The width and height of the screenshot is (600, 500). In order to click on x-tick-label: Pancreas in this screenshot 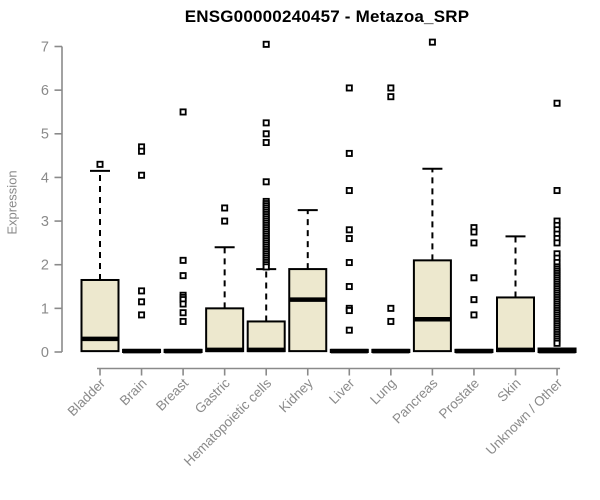, I will do `click(415, 400)`.